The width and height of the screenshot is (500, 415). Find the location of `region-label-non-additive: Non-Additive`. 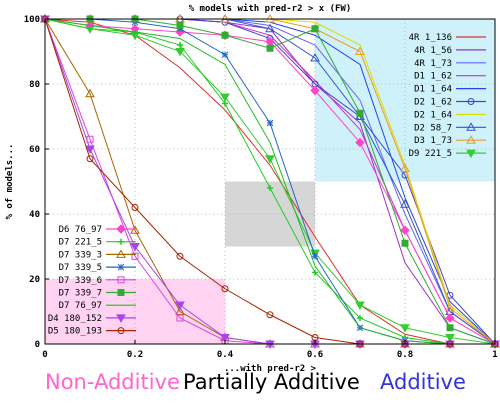

region-label-non-additive: Non-Additive is located at coordinates (112, 382).